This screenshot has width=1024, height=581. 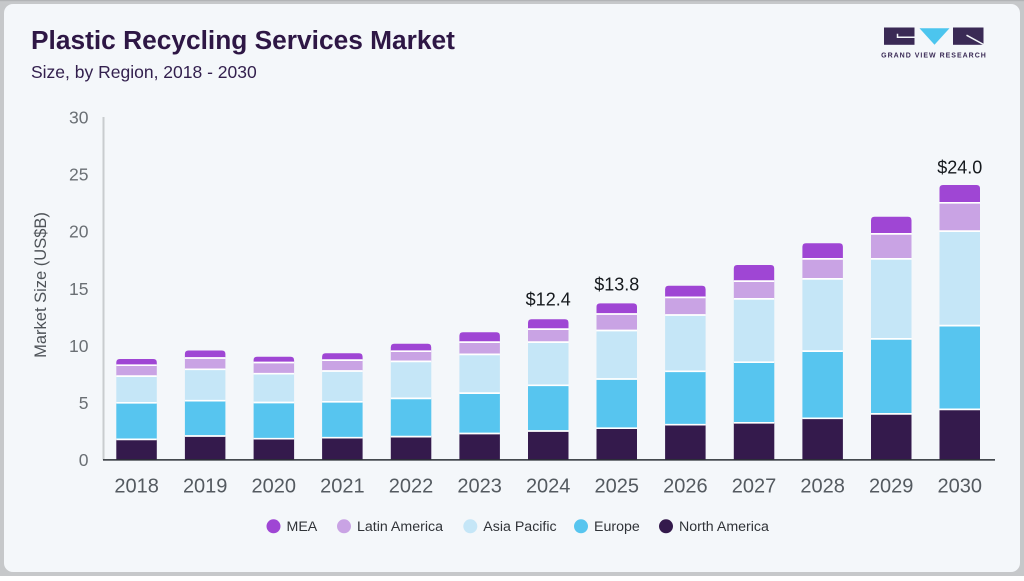 I want to click on svg-text: Latin America, so click(x=400, y=527).